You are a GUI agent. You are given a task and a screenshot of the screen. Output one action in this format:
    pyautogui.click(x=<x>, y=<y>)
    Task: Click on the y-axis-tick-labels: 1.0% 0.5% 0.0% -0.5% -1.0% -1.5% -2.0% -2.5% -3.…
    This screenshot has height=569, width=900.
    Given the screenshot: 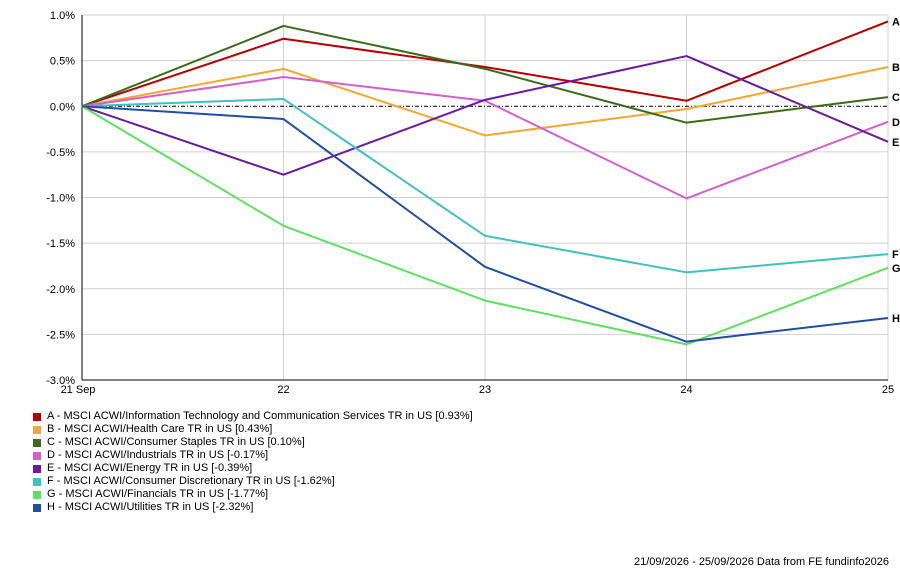 What is the action you would take?
    pyautogui.click(x=60, y=198)
    